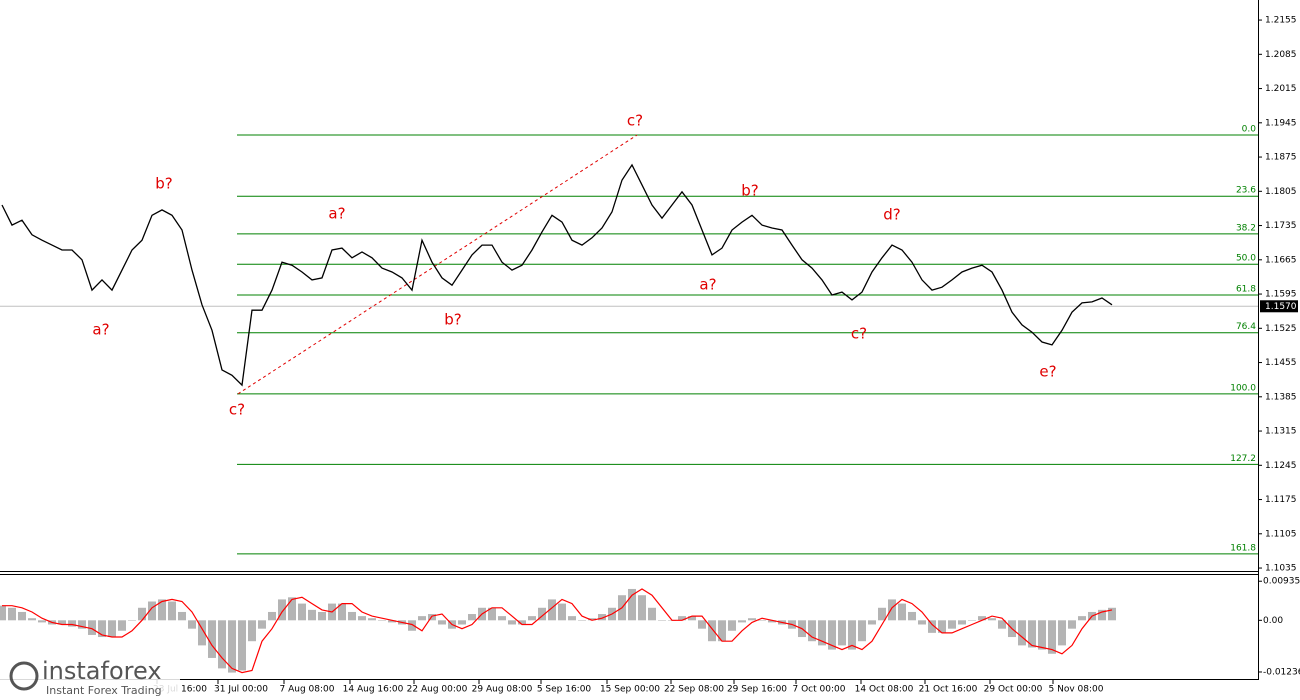 The height and width of the screenshot is (700, 1300). Describe the element at coordinates (241, 690) in the screenshot. I see `x-tick-label: 31 Jul 00:00` at that location.